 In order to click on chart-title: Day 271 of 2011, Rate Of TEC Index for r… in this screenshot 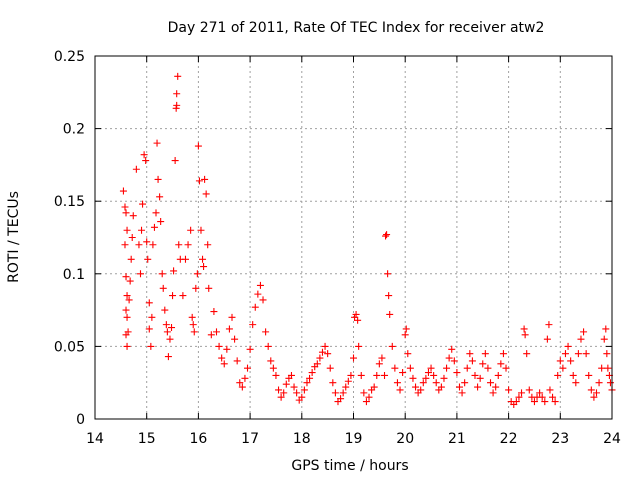, I will do `click(356, 28)`.